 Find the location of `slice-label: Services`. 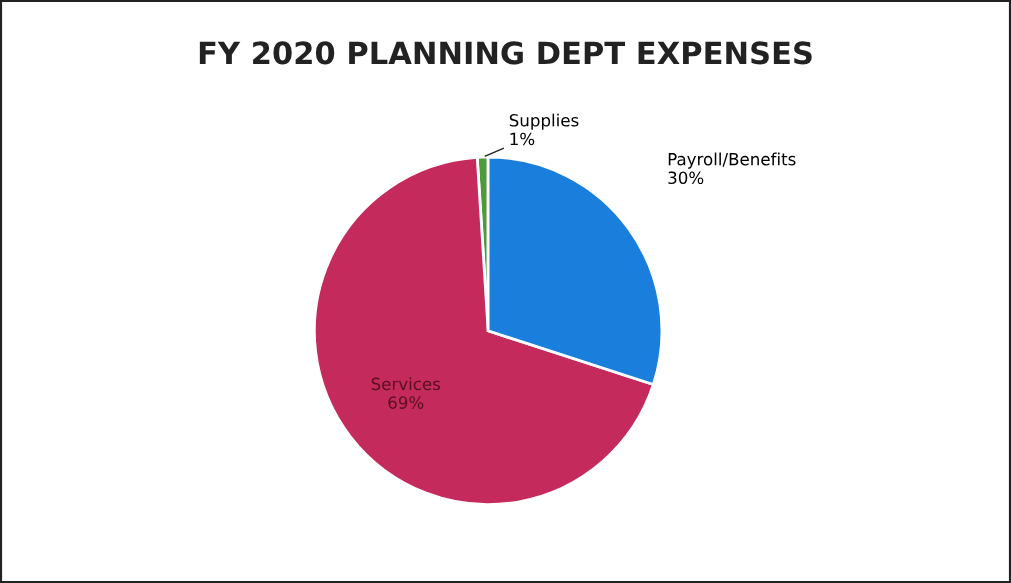

slice-label: Services is located at coordinates (406, 384).